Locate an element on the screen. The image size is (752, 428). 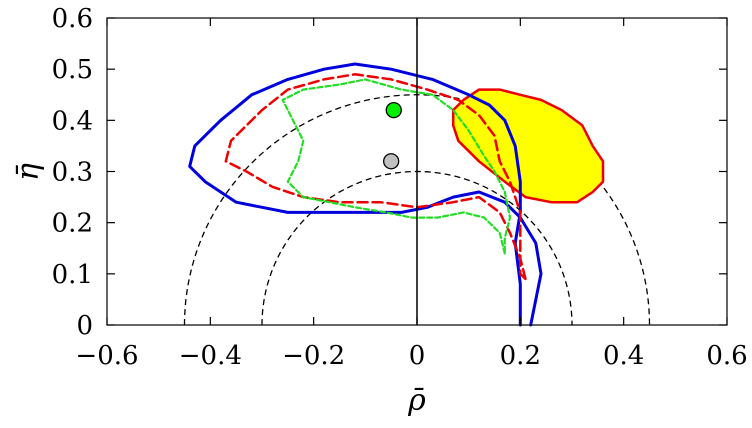
x-tick-label: 0.4 is located at coordinates (623, 356).